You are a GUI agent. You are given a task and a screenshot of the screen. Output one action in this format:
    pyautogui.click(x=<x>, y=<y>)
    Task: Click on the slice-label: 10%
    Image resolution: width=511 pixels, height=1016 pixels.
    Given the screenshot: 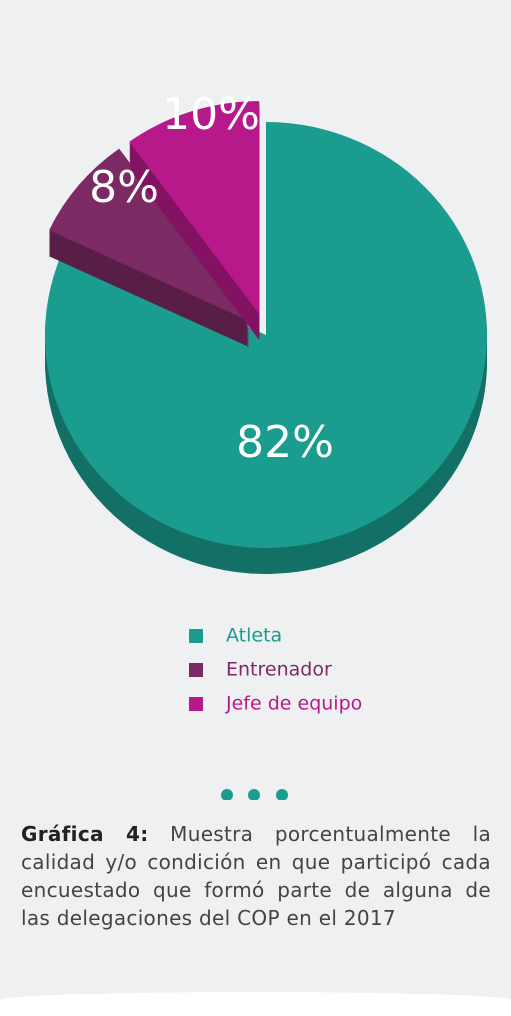 What is the action you would take?
    pyautogui.click(x=211, y=114)
    